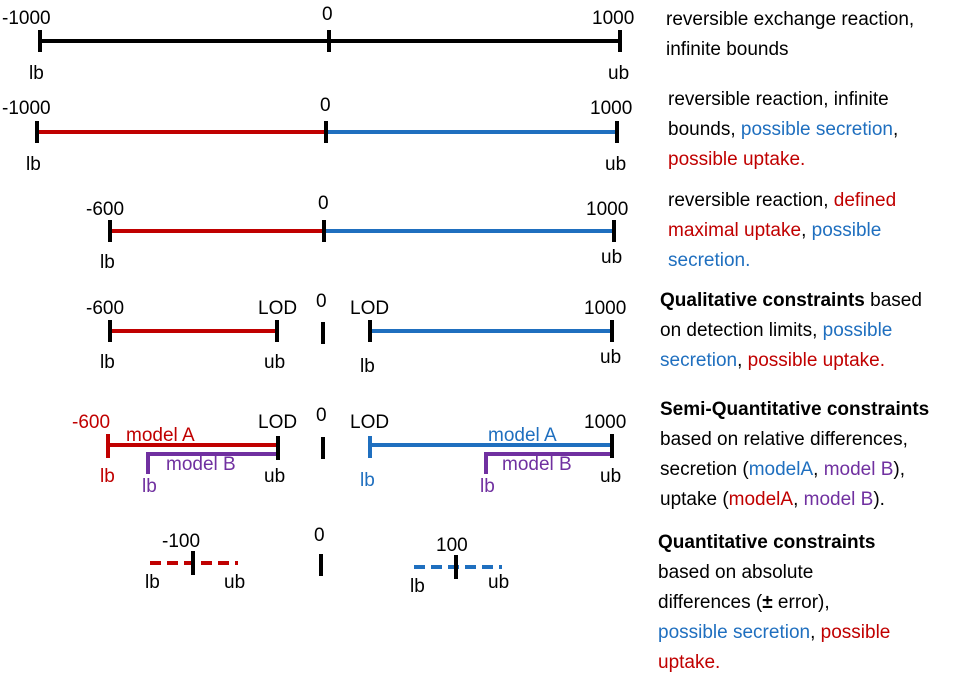 This screenshot has width=964, height=681. Describe the element at coordinates (36, 73) in the screenshot. I see `row-1-lb-label: lb` at that location.